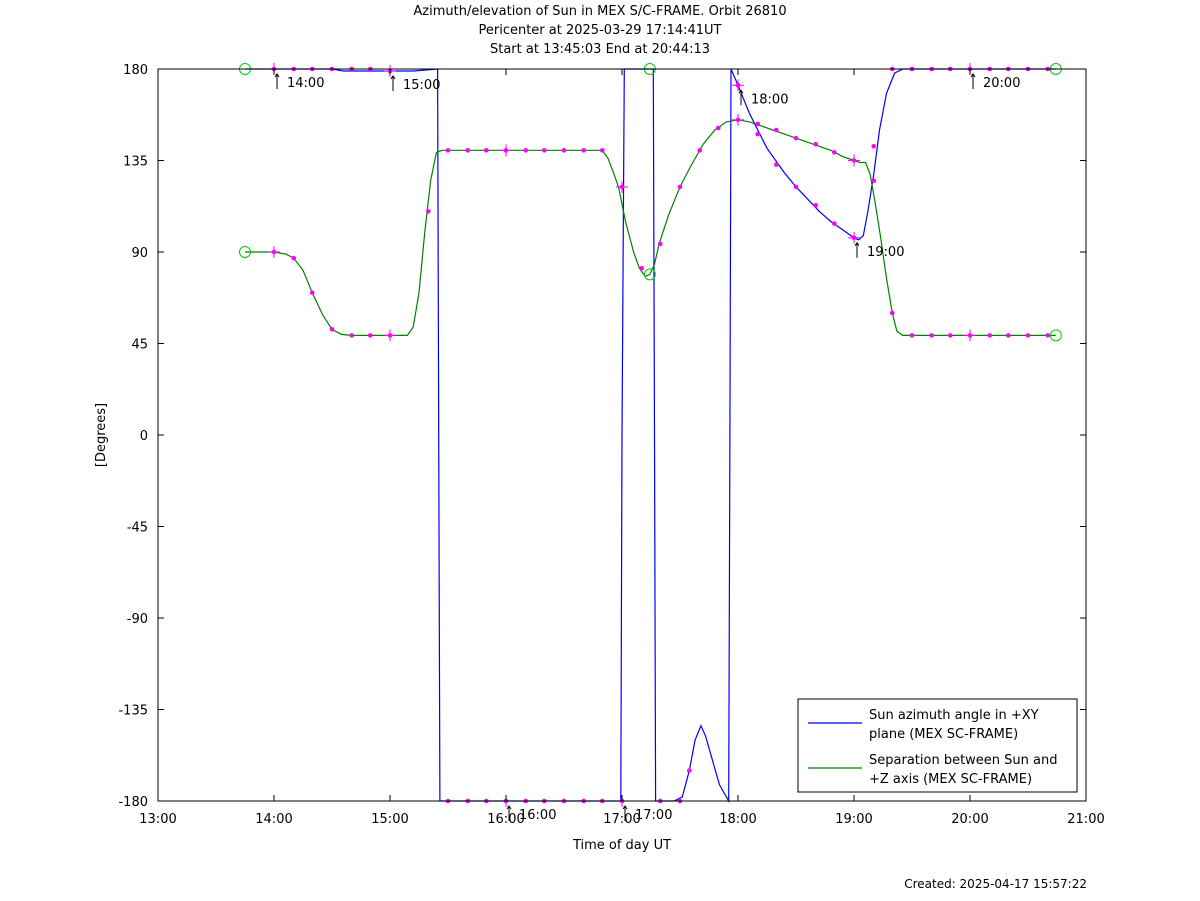  Describe the element at coordinates (135, 162) in the screenshot. I see `y-tick-label: 135` at that location.